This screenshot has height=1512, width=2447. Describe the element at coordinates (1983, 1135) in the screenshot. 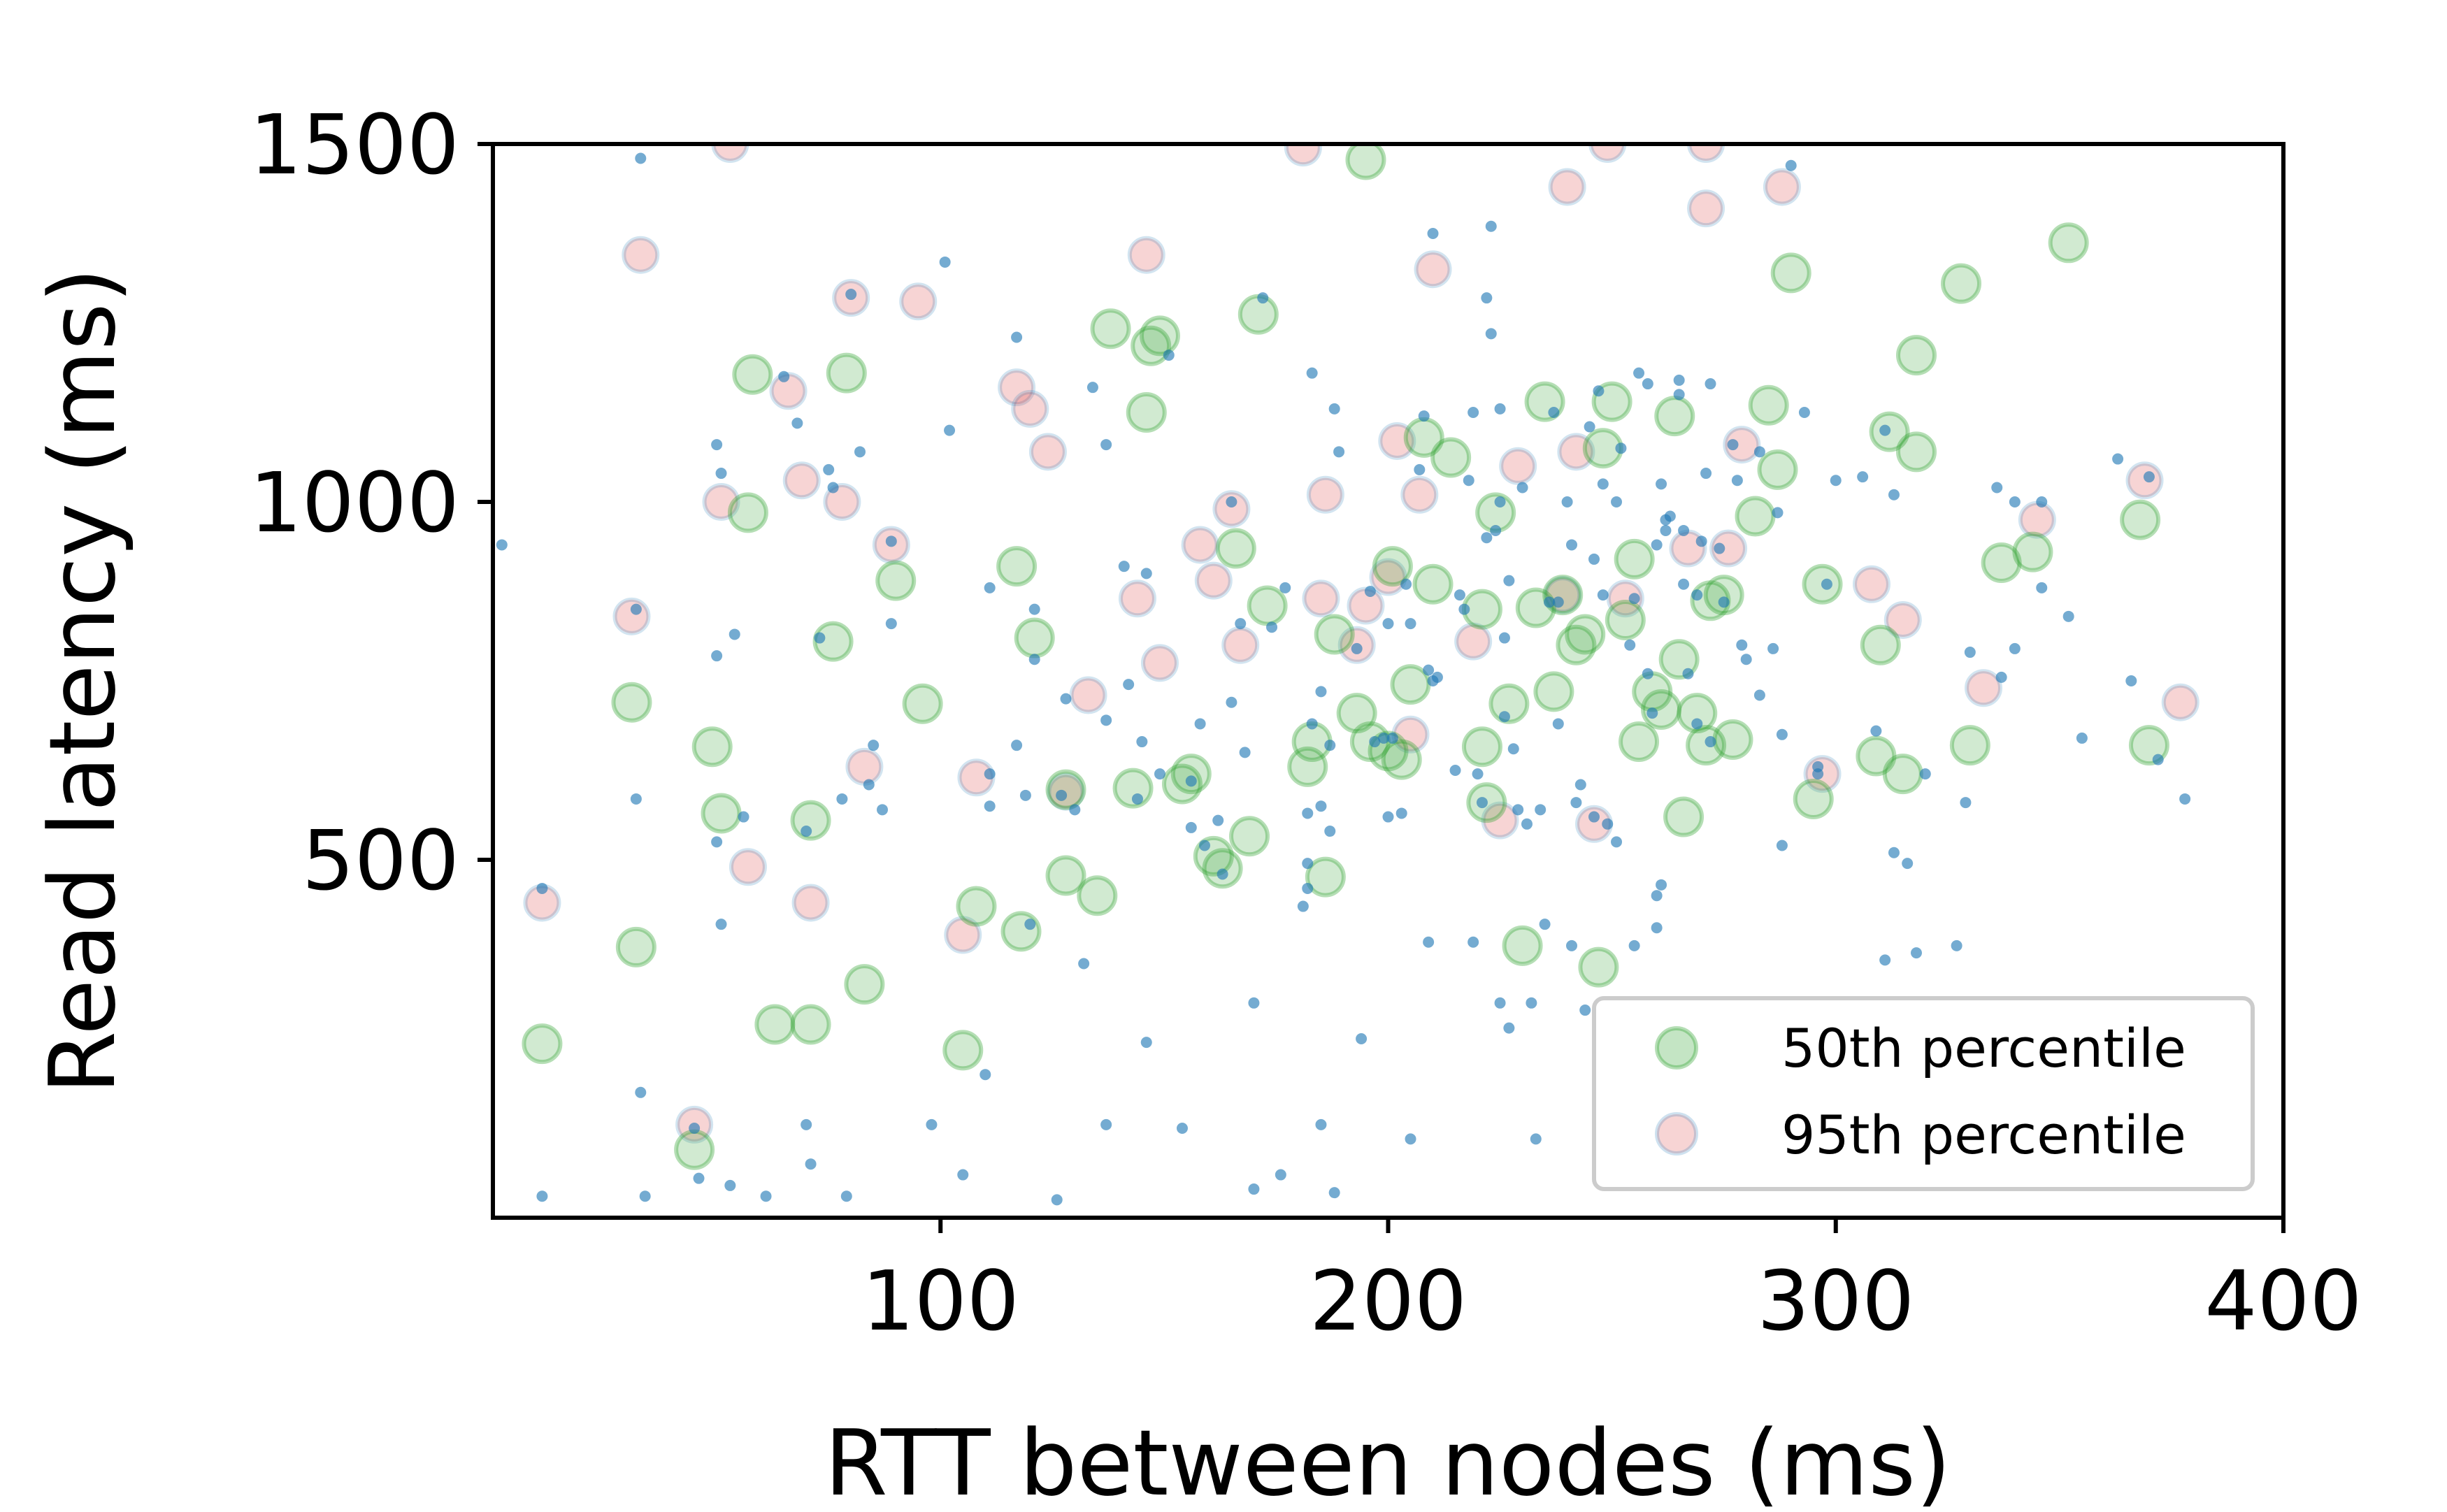

I see `legend-label-95th: 95th percentile` at that location.